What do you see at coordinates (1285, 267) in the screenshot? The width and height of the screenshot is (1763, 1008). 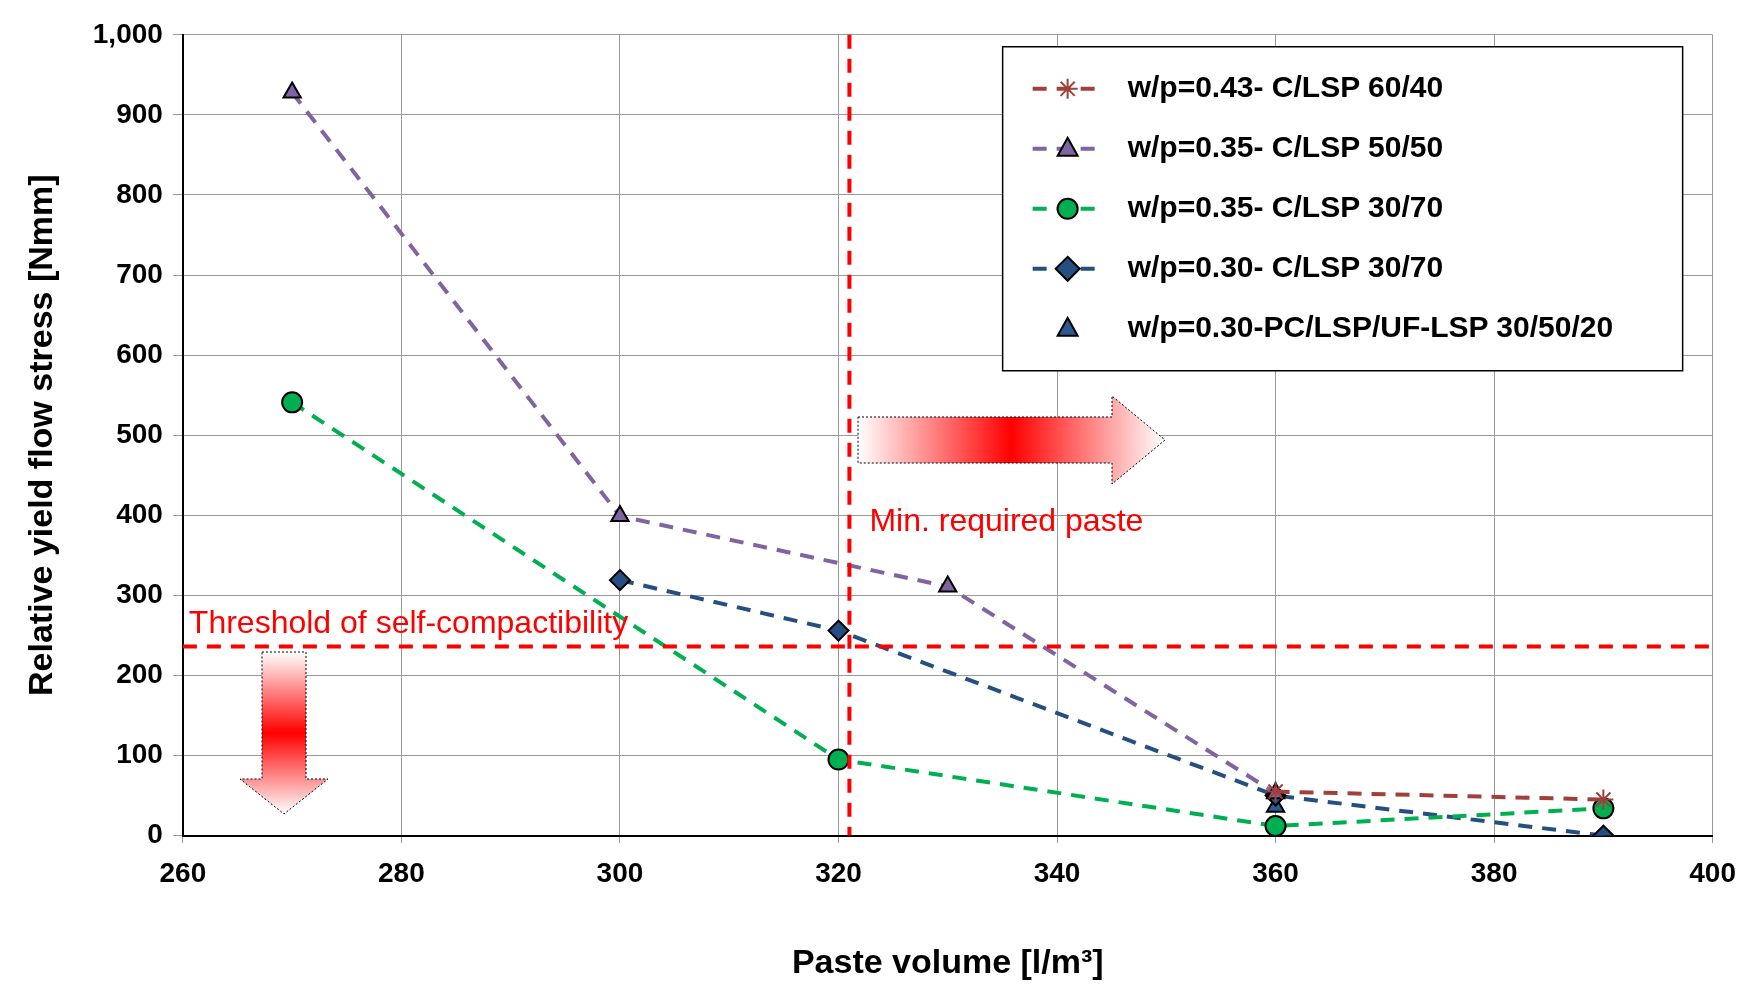 I see `legend-label: w/p=0.30- C/LSP 30/70` at bounding box center [1285, 267].